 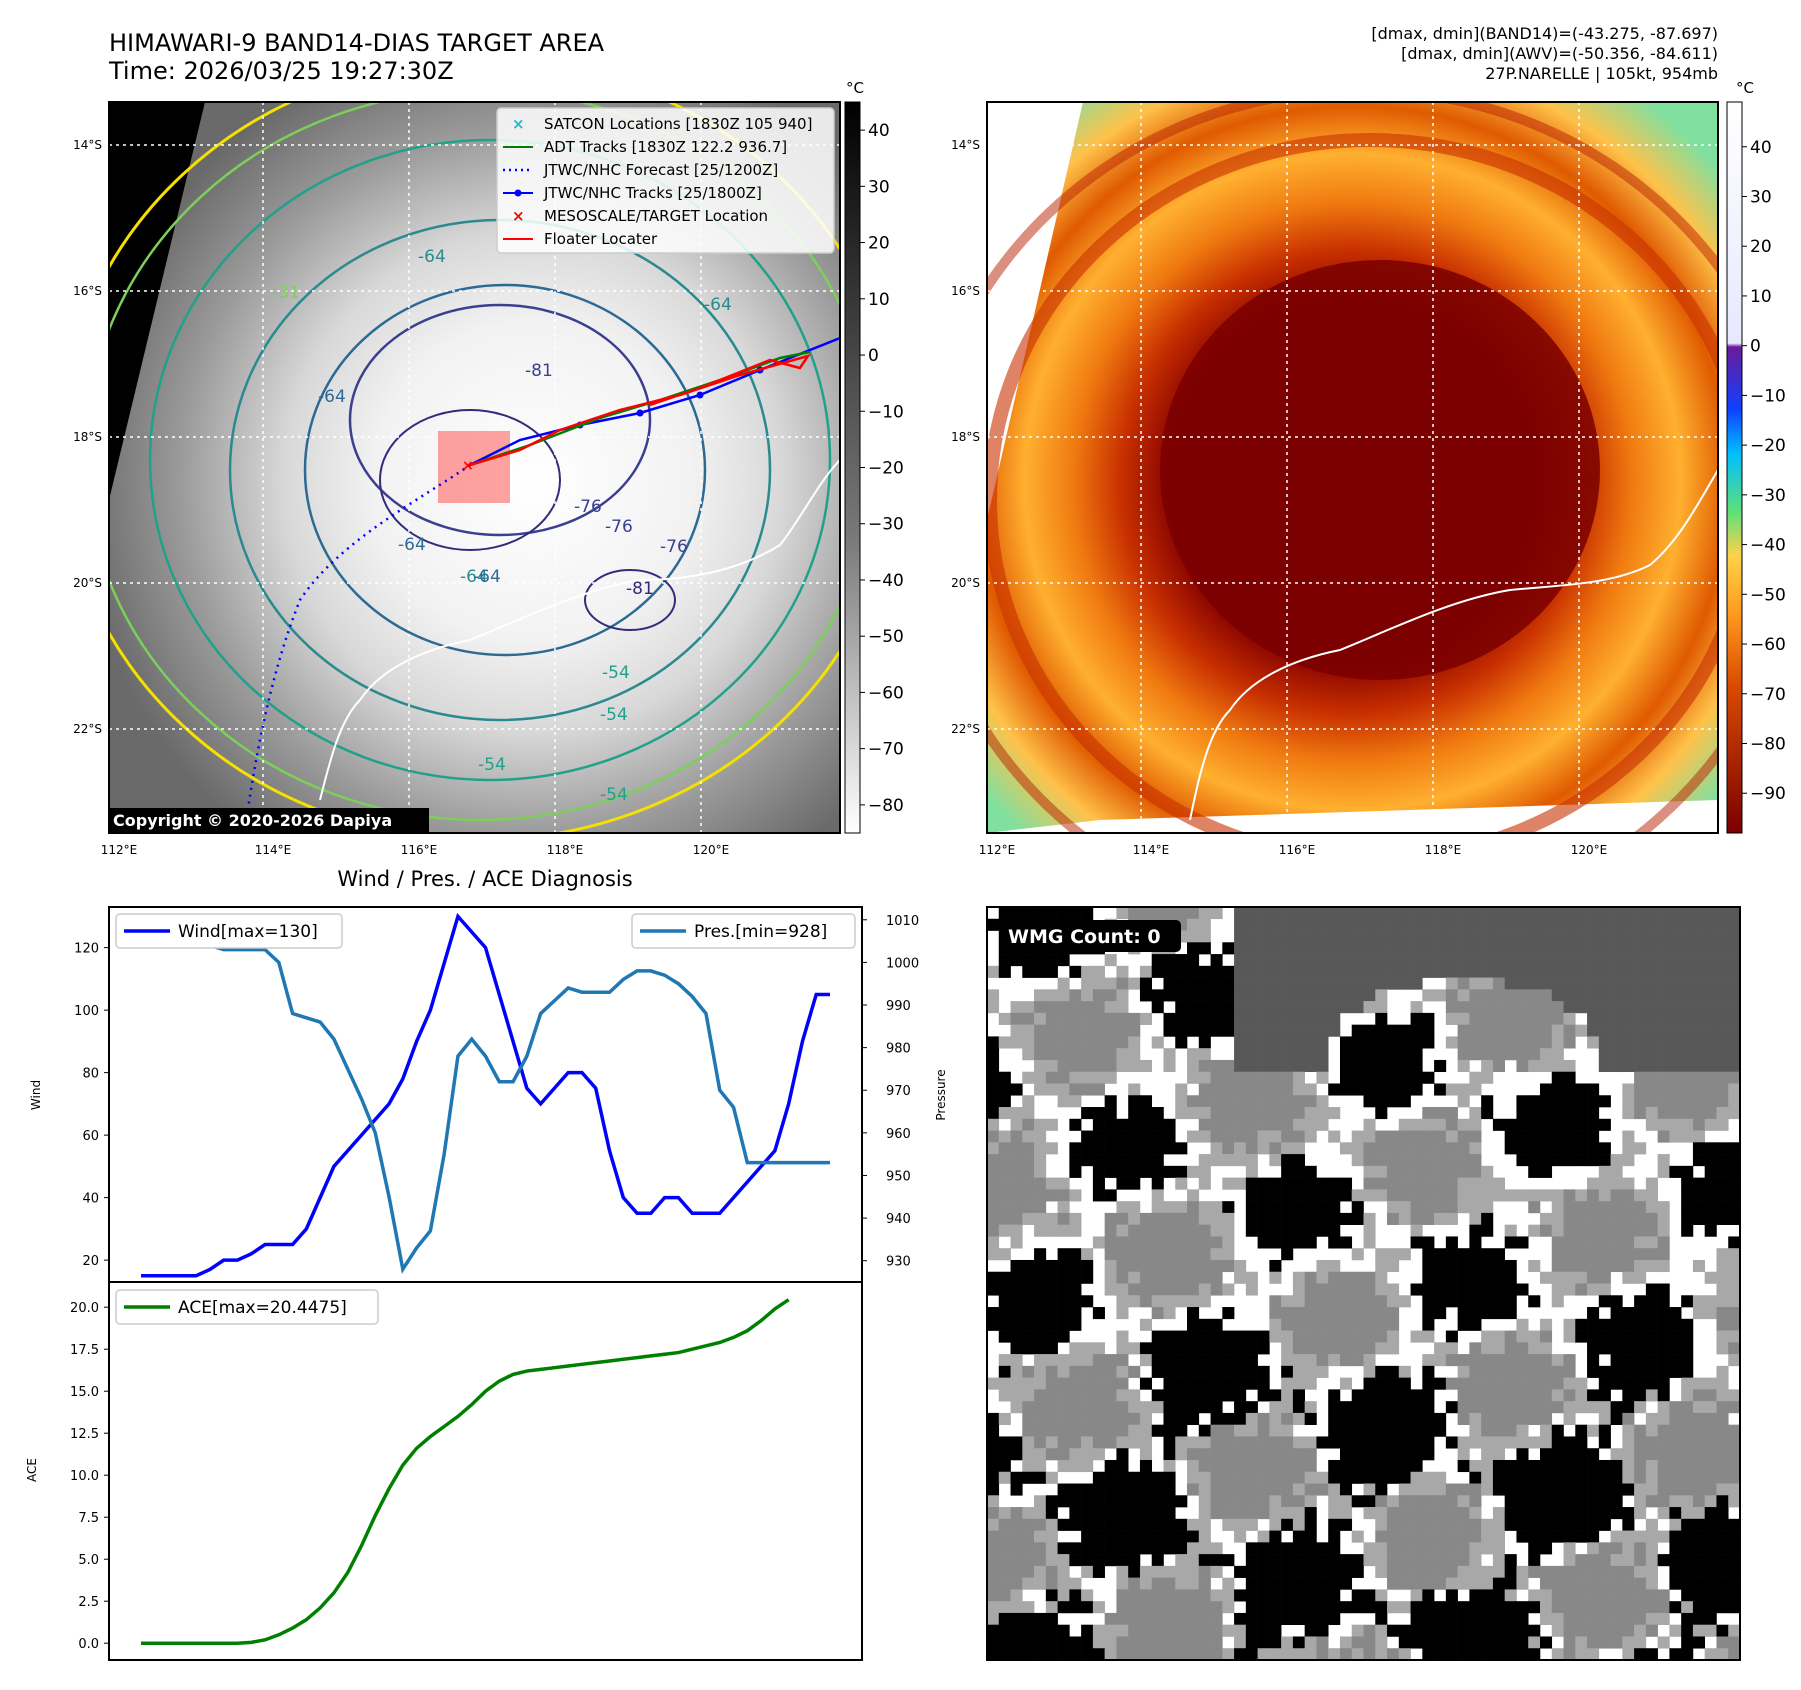 I want to click on ace-ytick-label: 10.0, so click(x=84, y=1476).